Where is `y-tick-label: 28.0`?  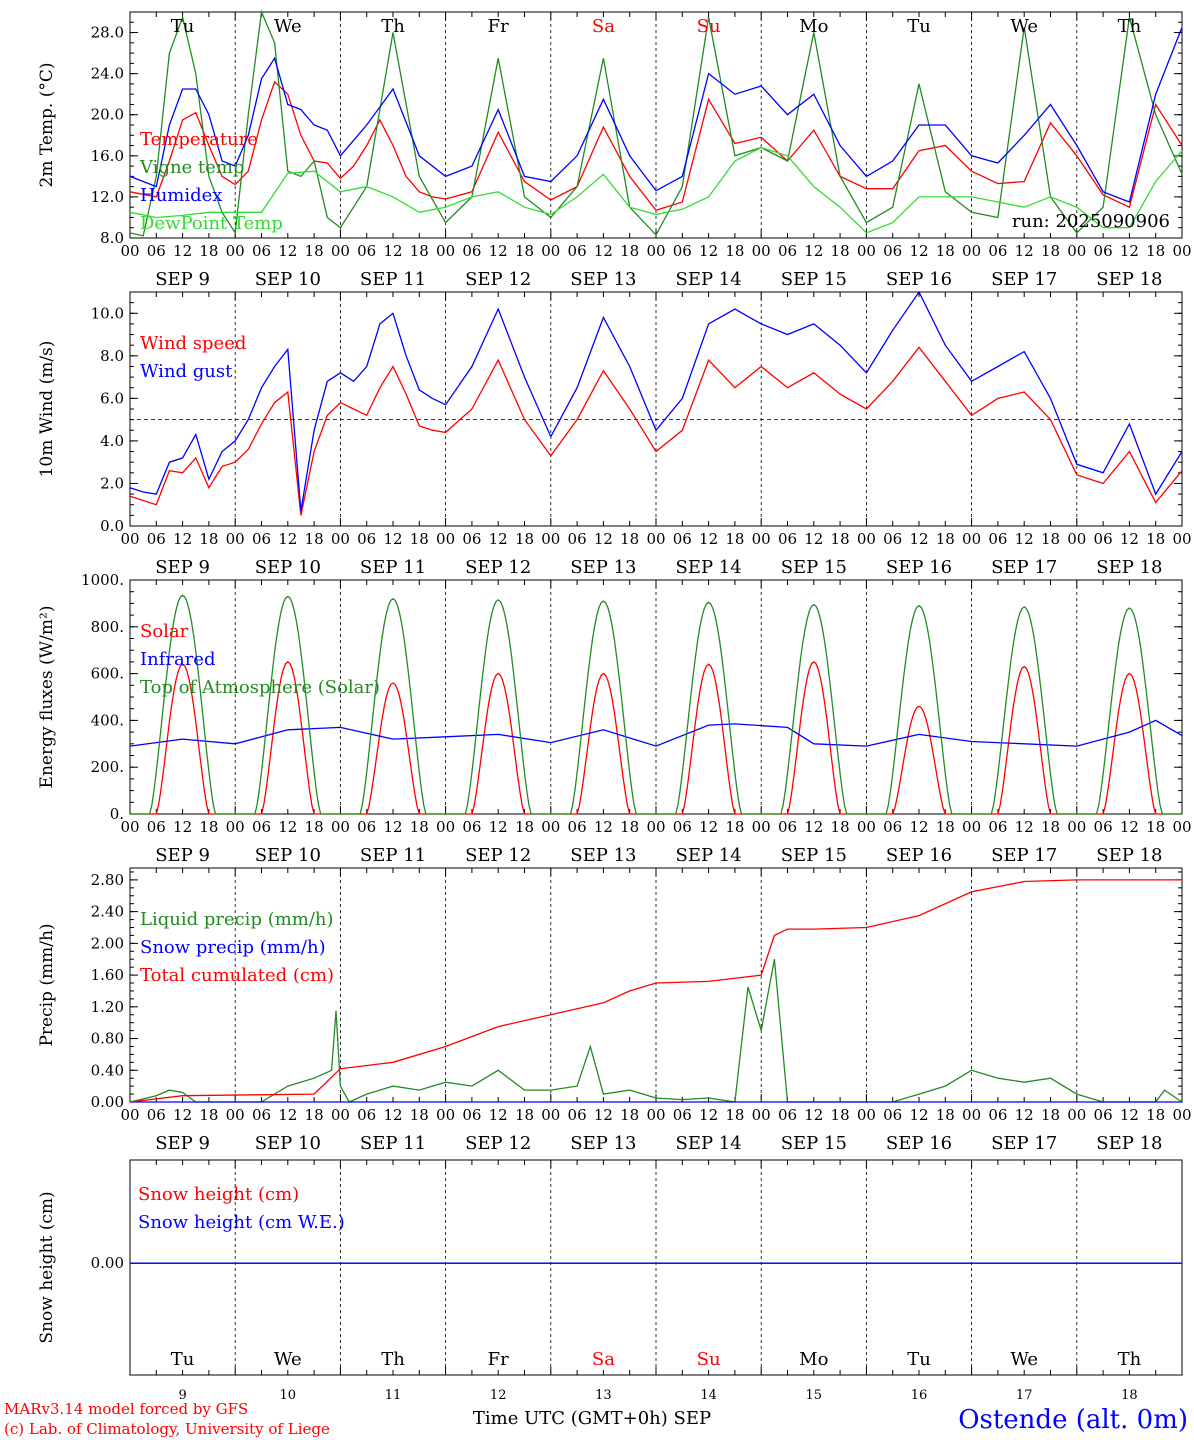
y-tick-label: 28.0 is located at coordinates (107, 33).